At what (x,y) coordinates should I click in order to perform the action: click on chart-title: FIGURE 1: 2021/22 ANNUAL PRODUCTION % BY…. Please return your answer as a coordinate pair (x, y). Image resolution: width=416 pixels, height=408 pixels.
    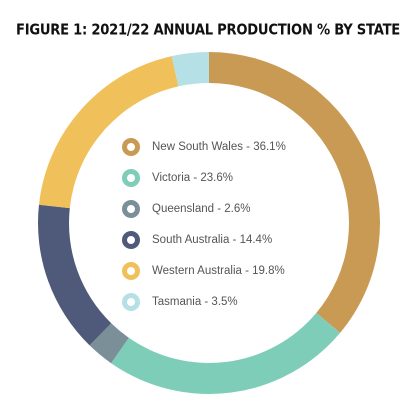
    Looking at the image, I should click on (208, 30).